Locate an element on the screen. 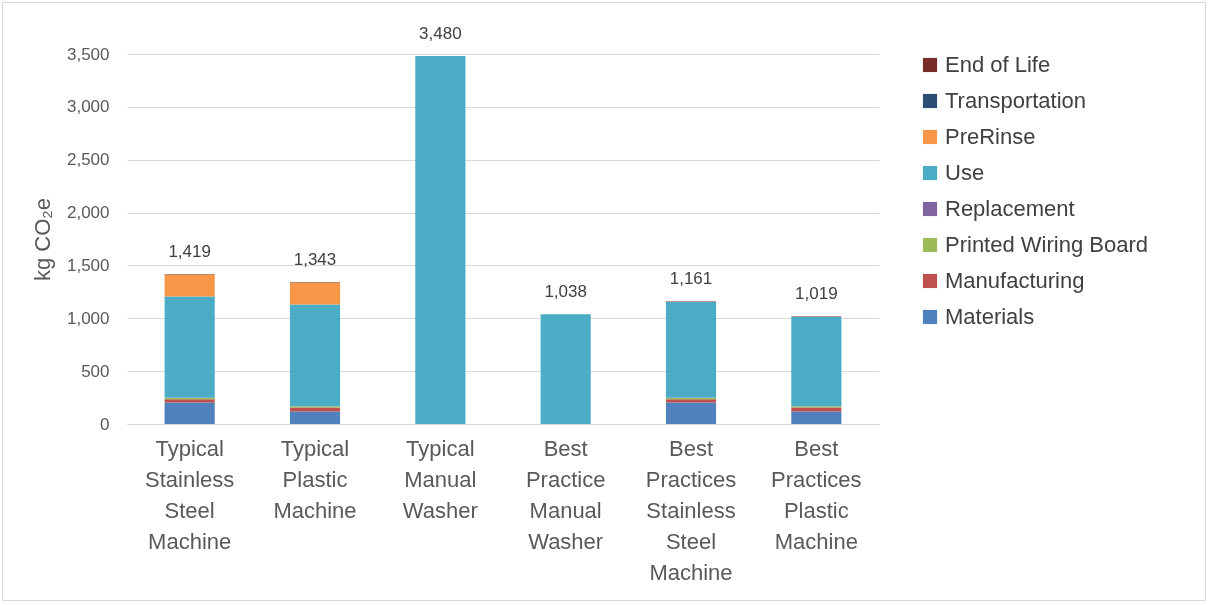  x-tick-label: Typical Plastic Machine is located at coordinates (315, 479).